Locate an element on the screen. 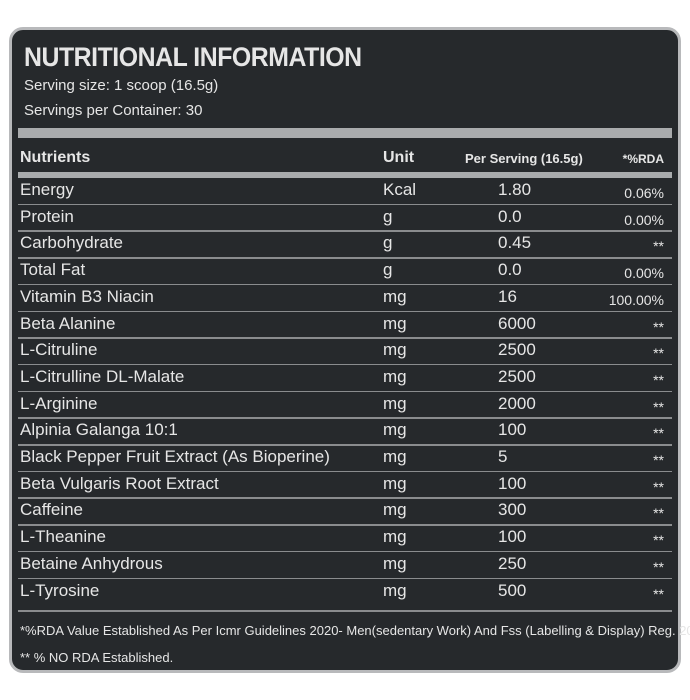 Image resolution: width=690 pixels, height=700 pixels. title: NUTRITIONAL INFORMATION is located at coordinates (193, 57).